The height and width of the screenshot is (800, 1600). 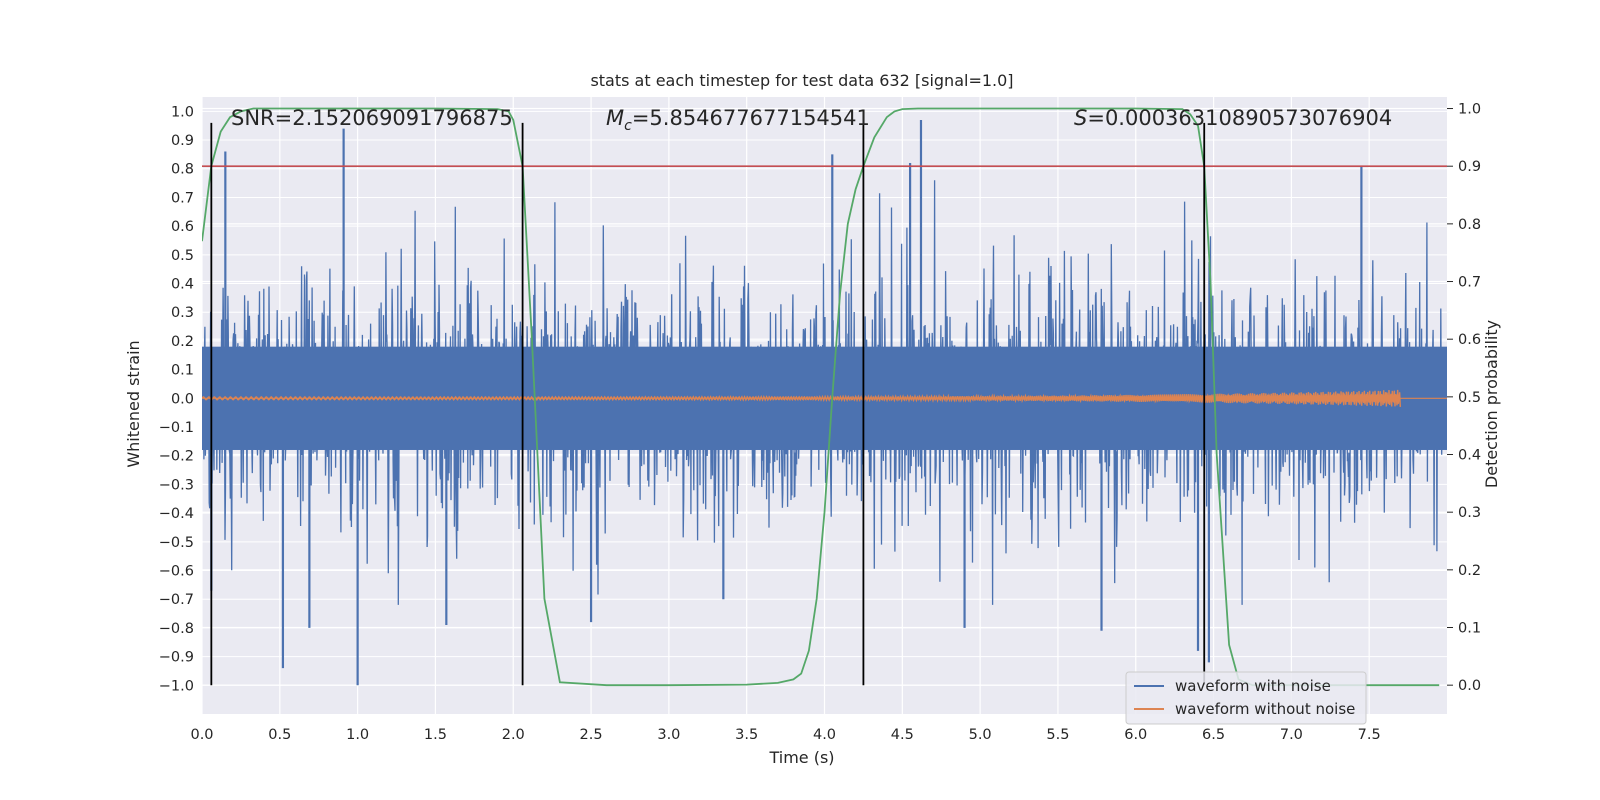 What do you see at coordinates (1469, 283) in the screenshot?
I see `y-right-tick-label: 0.7` at bounding box center [1469, 283].